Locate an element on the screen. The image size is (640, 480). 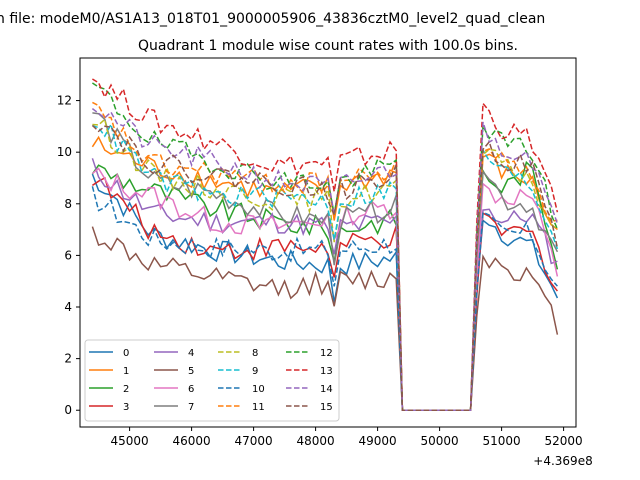
x-tick-label: 45000 is located at coordinates (130, 441).